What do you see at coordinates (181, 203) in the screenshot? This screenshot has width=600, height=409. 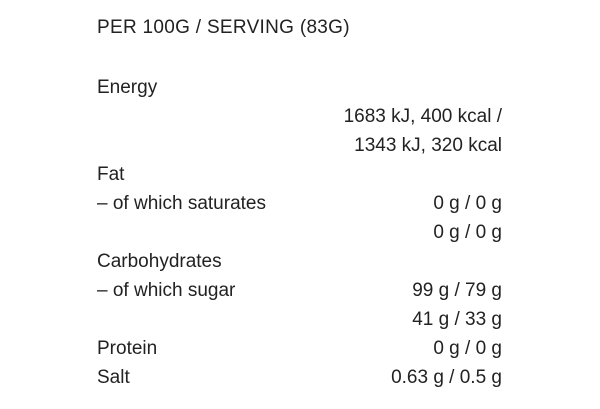 I see `row-label: – of which saturates` at bounding box center [181, 203].